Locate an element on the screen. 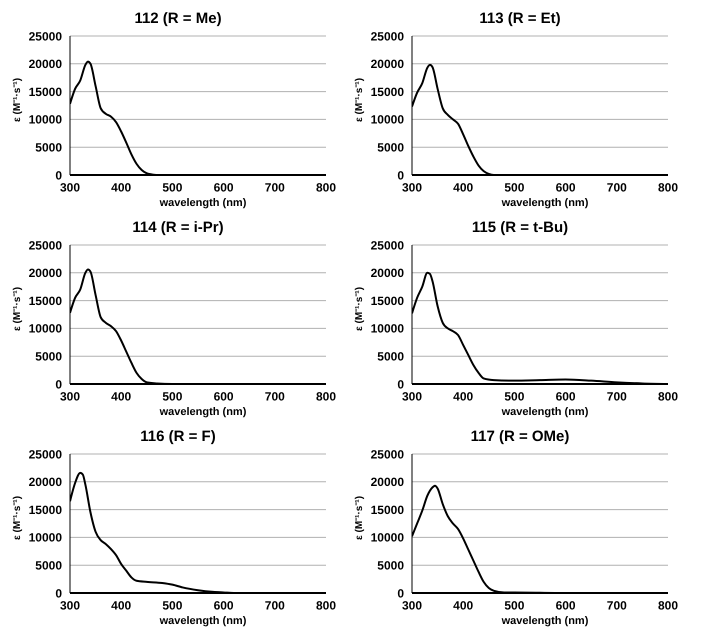 The image size is (701, 636). chart-title: 117 (R = OMe) is located at coordinates (520, 437).